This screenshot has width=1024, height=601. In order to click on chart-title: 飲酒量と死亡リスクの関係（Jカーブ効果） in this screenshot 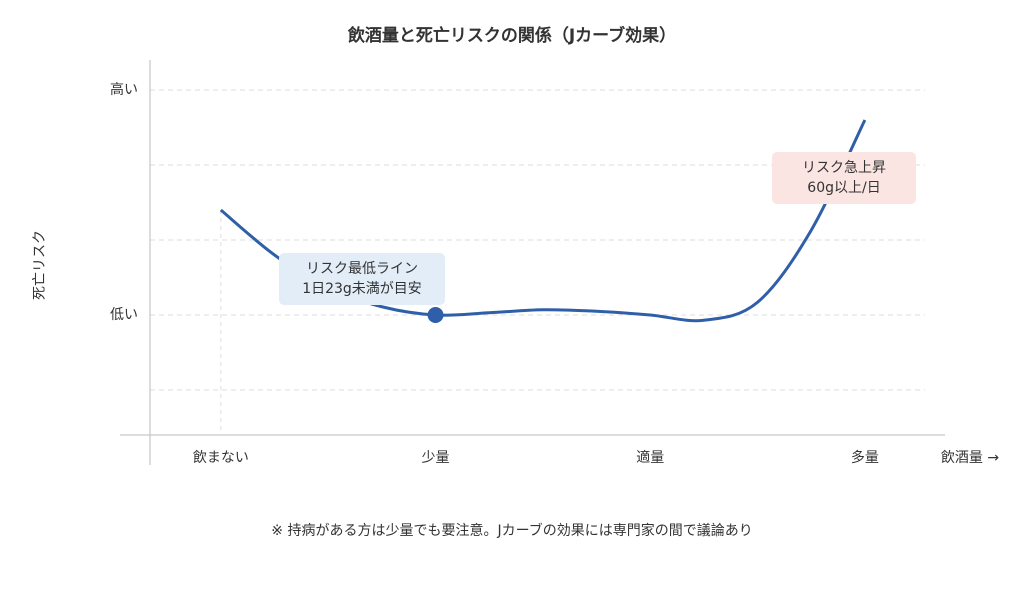, I will do `click(511, 35)`.